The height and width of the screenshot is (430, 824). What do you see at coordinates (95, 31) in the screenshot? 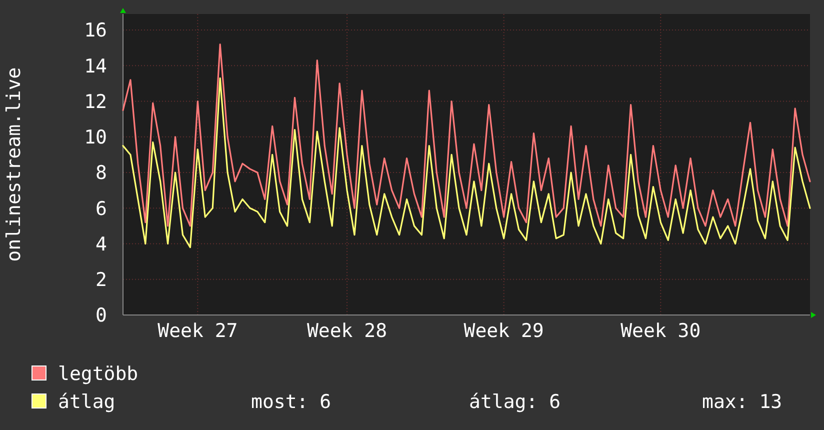
I see `y-tick-label: 16` at bounding box center [95, 31].